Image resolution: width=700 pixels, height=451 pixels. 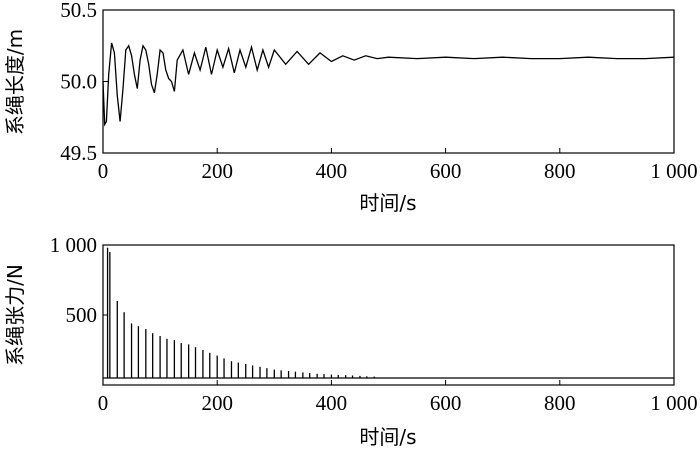 What do you see at coordinates (673, 403) in the screenshot?
I see `tension-x-tick-label: 1 000` at bounding box center [673, 403].